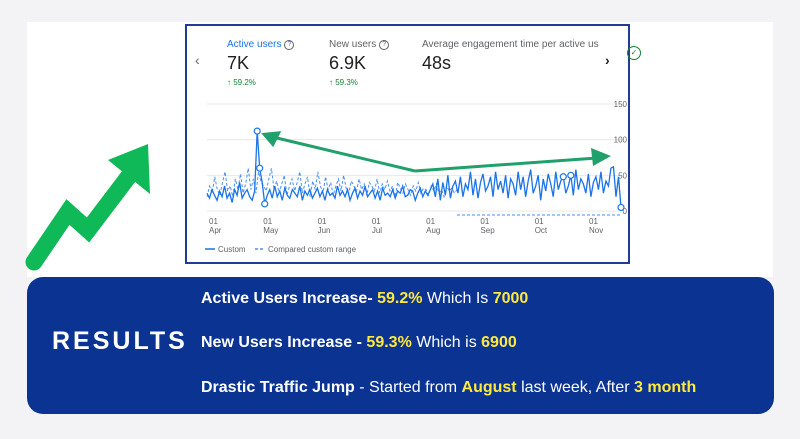 The image size is (800, 439). I want to click on metric-change: ↑ 59.3%, so click(359, 82).